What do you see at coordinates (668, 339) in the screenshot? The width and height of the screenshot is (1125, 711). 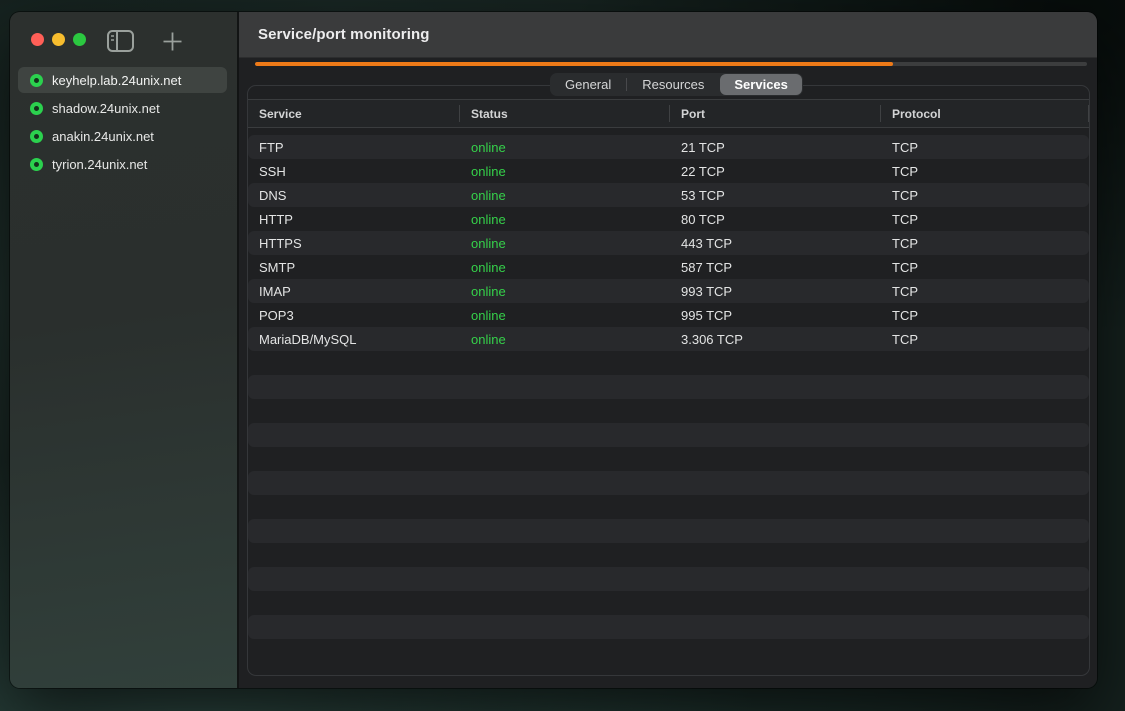 I see `table-row: MariaDB/MySQL online 3.306 TCP TCP` at bounding box center [668, 339].